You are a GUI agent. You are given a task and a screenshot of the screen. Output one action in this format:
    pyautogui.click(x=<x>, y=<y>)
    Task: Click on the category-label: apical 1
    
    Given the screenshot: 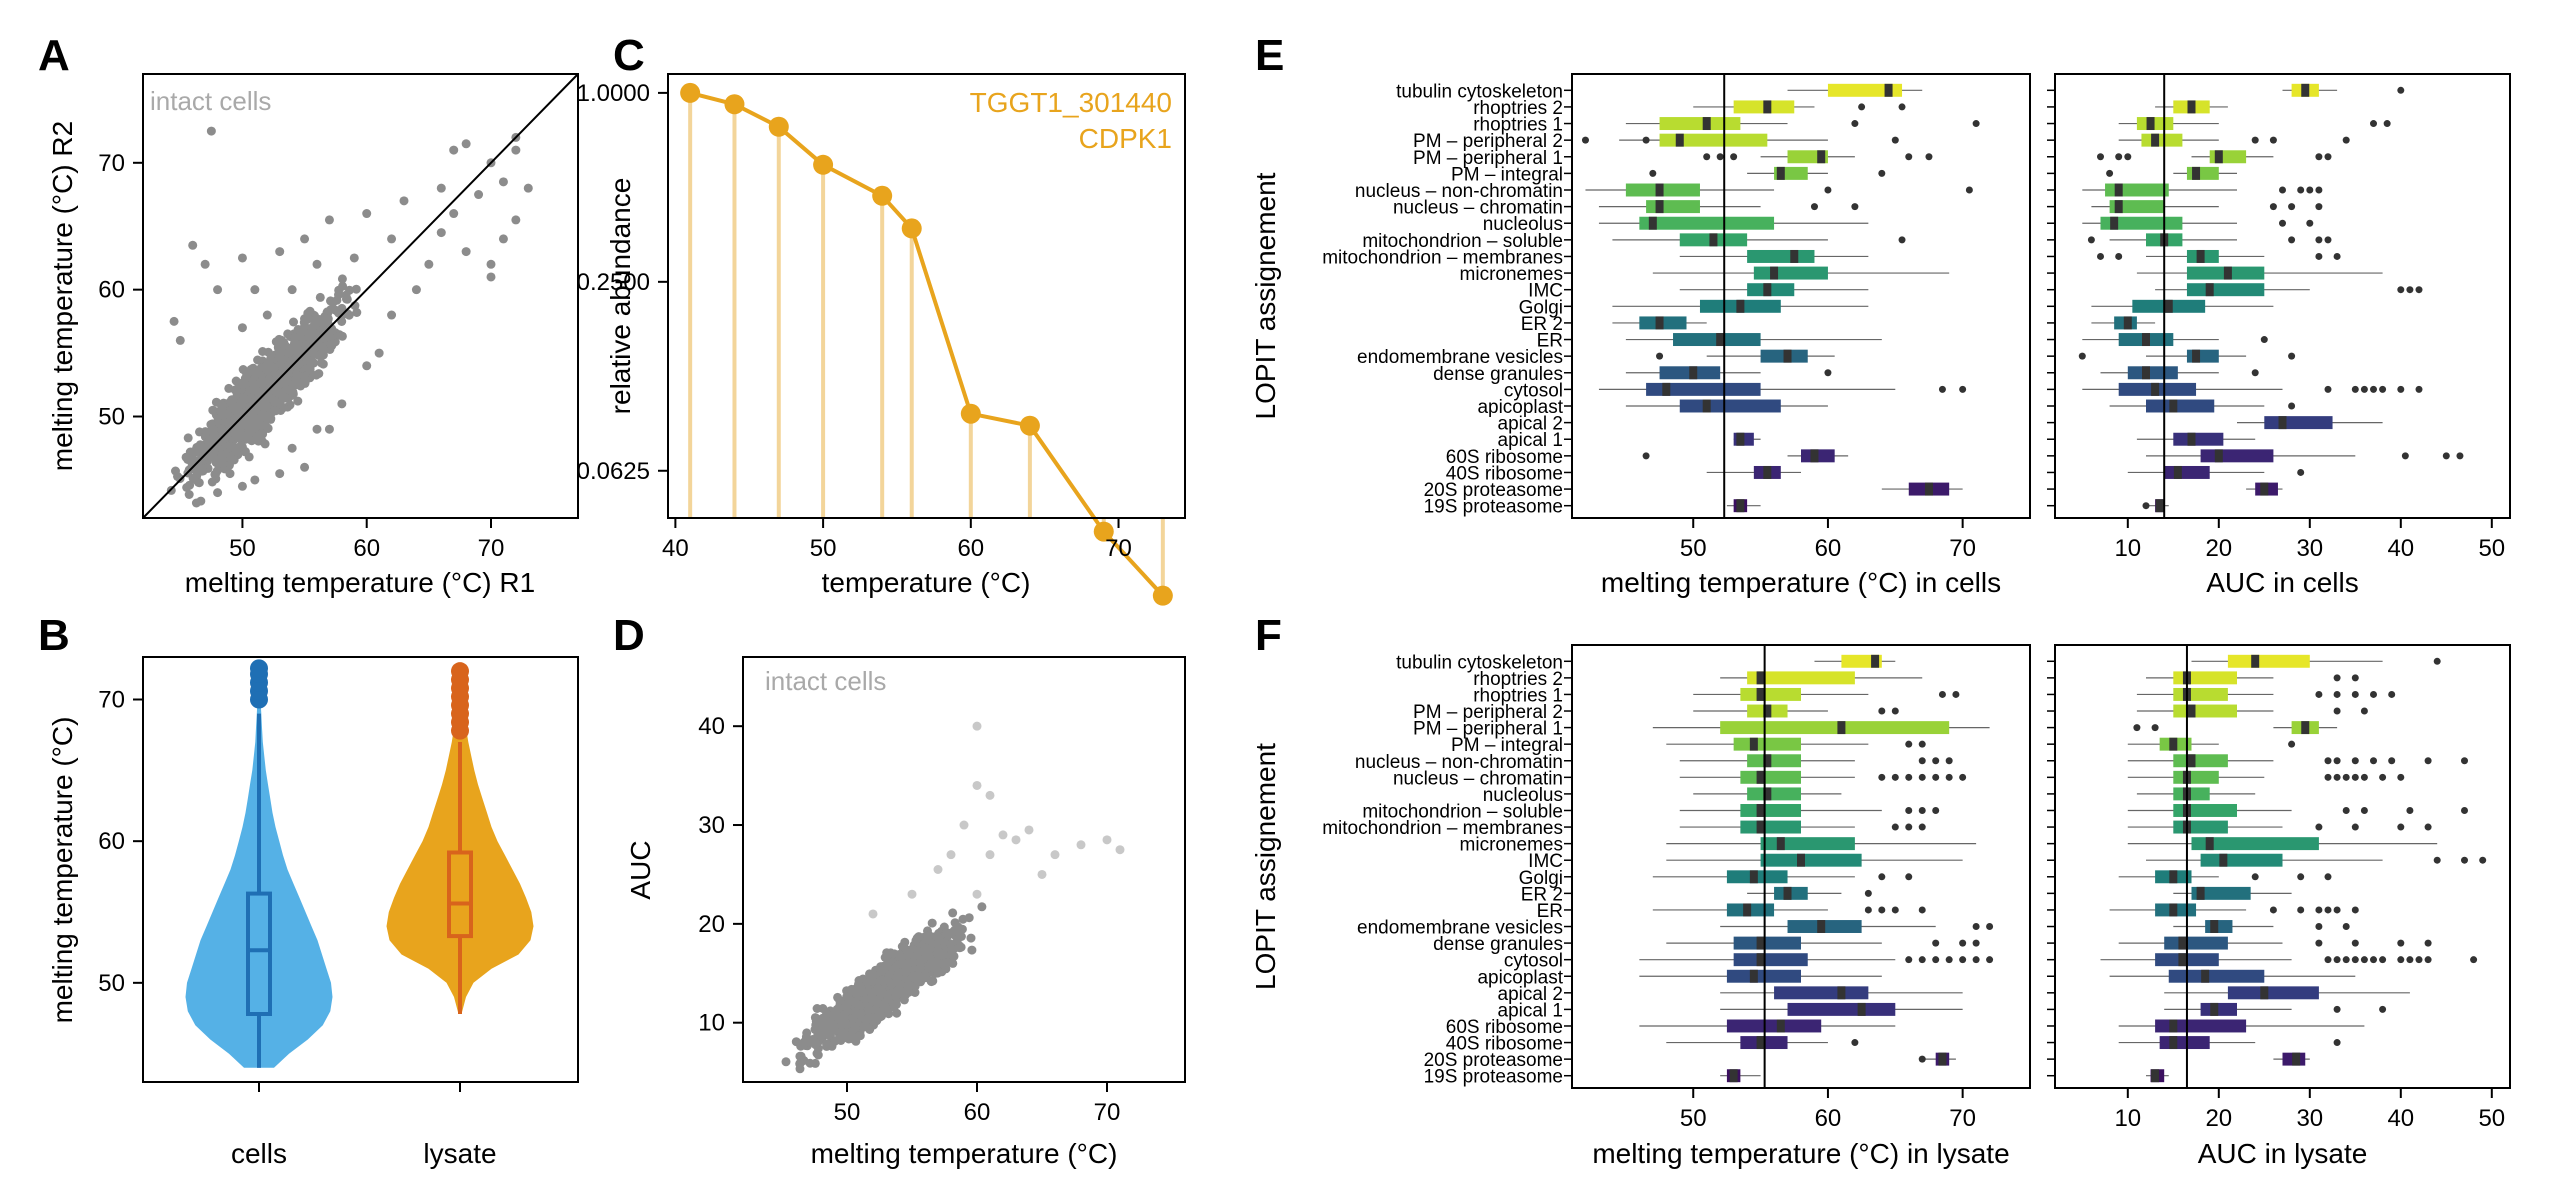 What is the action you would take?
    pyautogui.click(x=1531, y=440)
    